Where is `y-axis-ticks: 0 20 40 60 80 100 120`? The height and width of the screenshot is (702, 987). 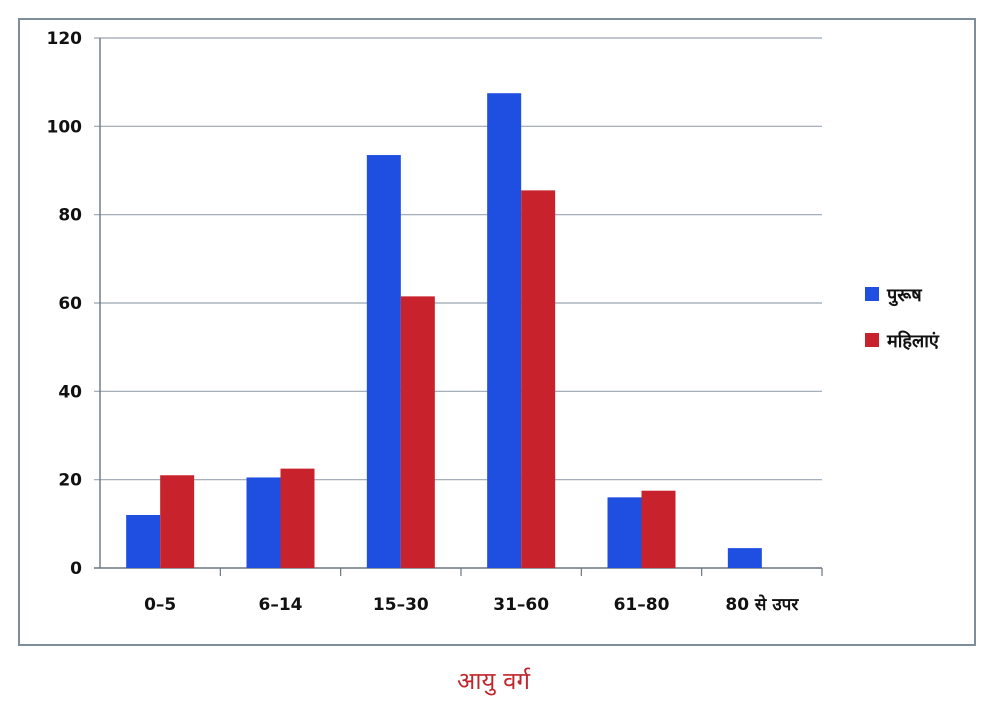 y-axis-ticks: 0 20 40 60 80 100 120 is located at coordinates (65, 304).